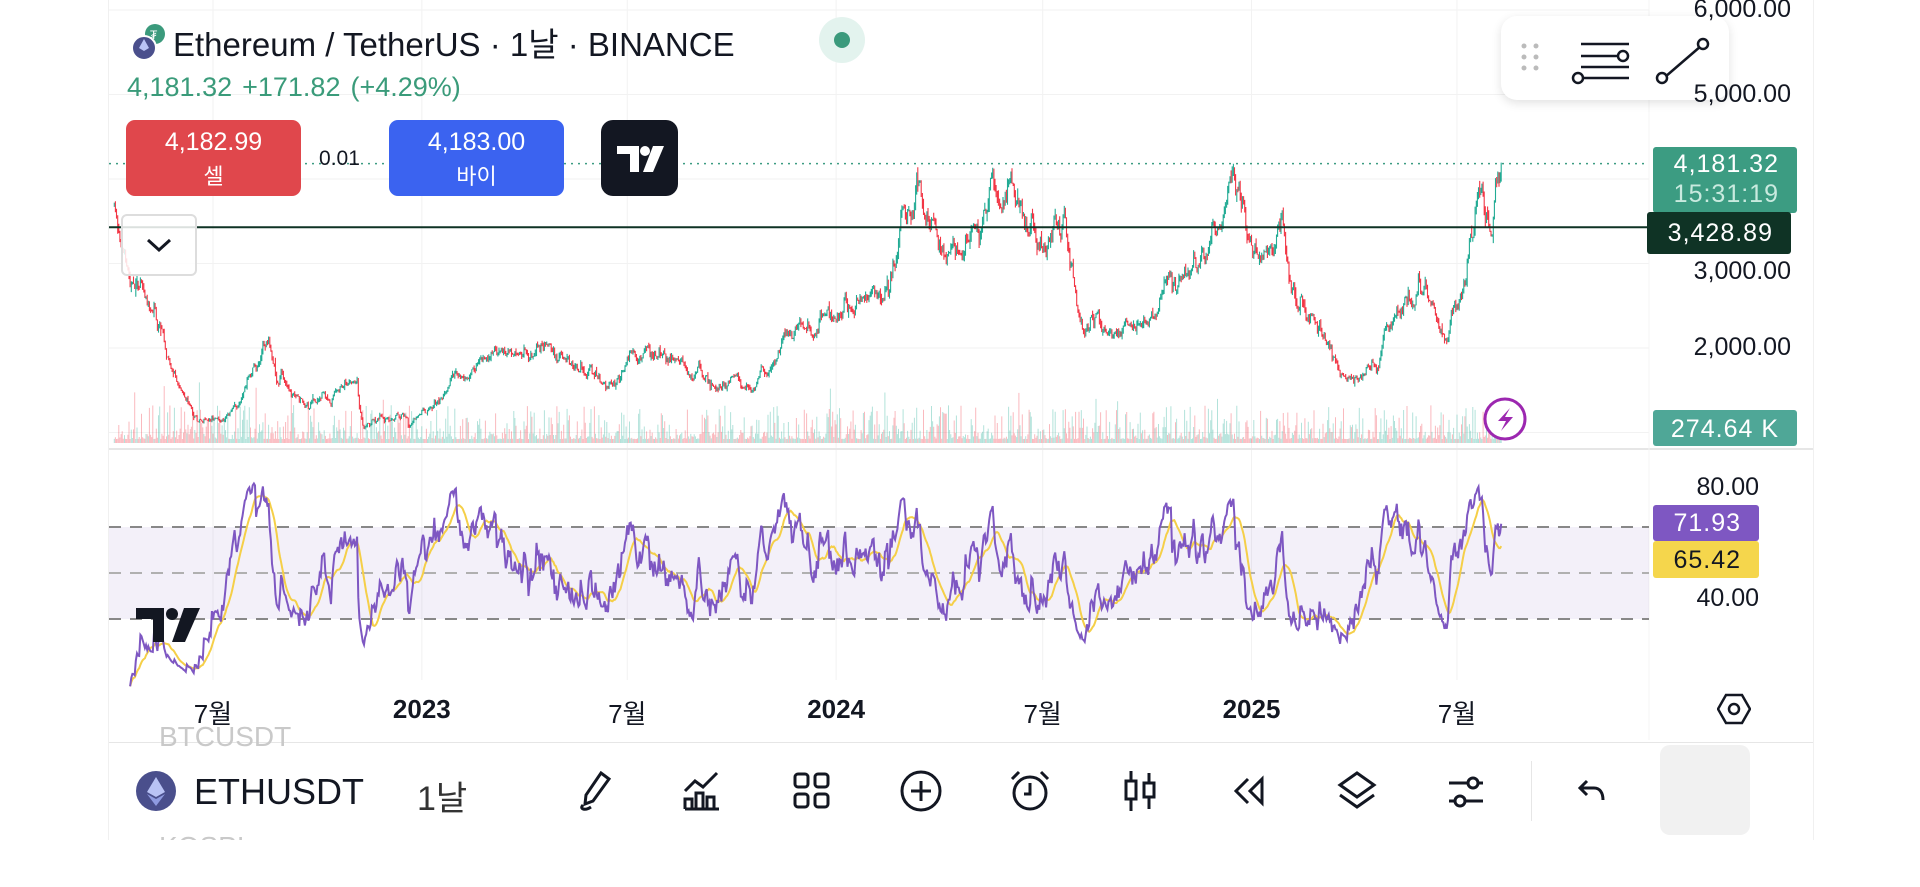 The height and width of the screenshot is (887, 1920). What do you see at coordinates (454, 44) in the screenshot?
I see `symbol-title: Ethereum / TetherUS · 1날 · BINANCE` at bounding box center [454, 44].